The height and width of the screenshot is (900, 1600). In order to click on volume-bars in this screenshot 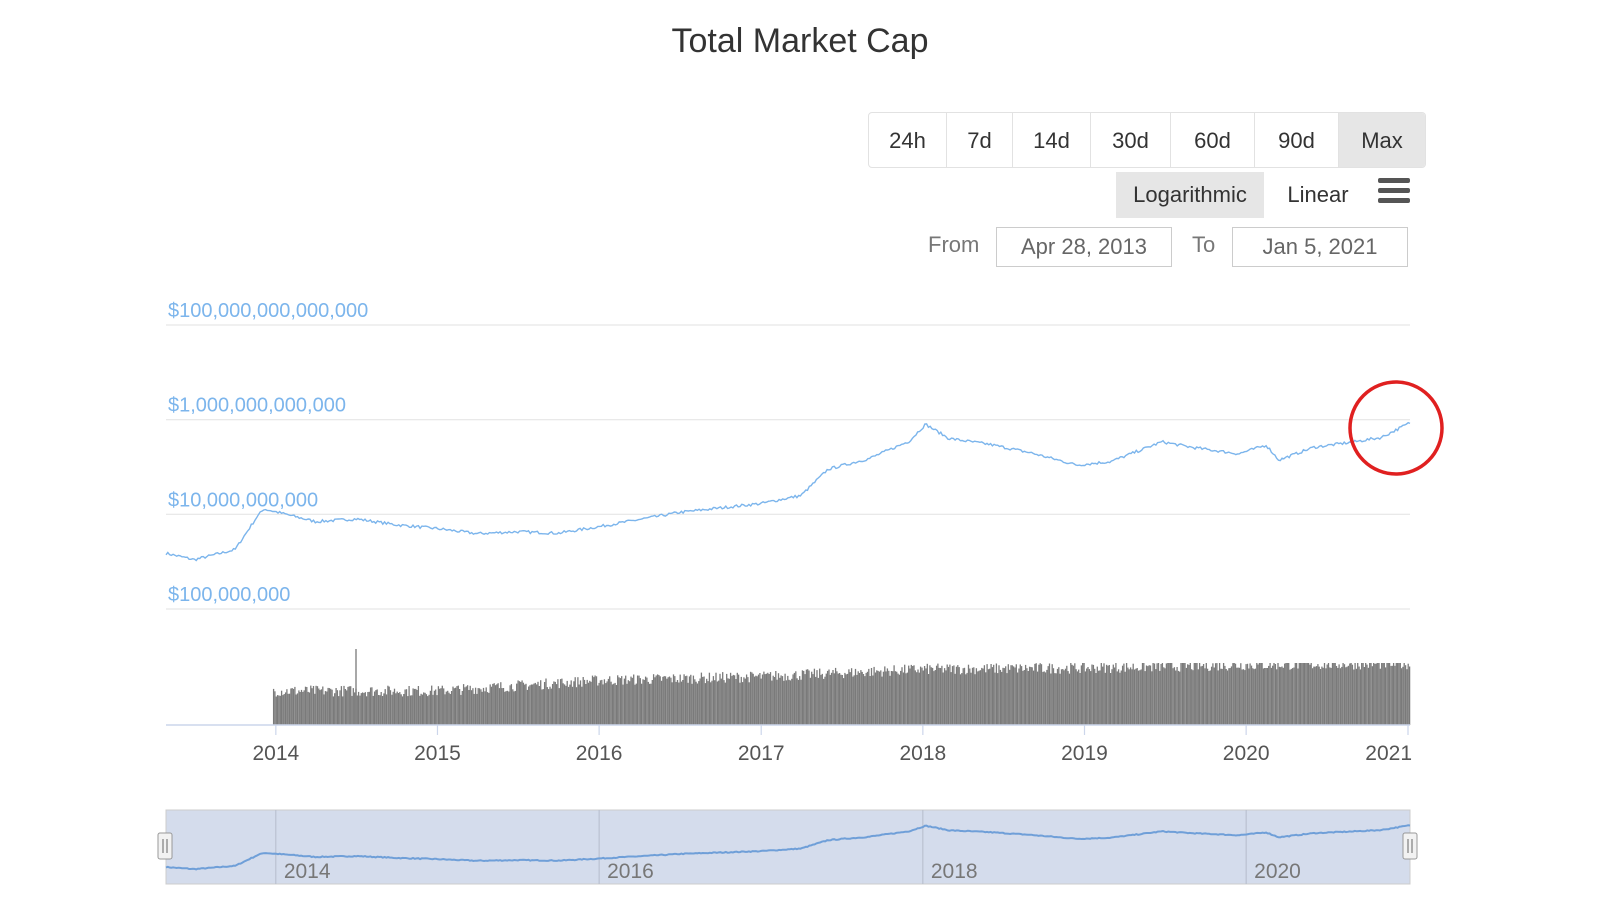, I will do `click(841, 687)`.